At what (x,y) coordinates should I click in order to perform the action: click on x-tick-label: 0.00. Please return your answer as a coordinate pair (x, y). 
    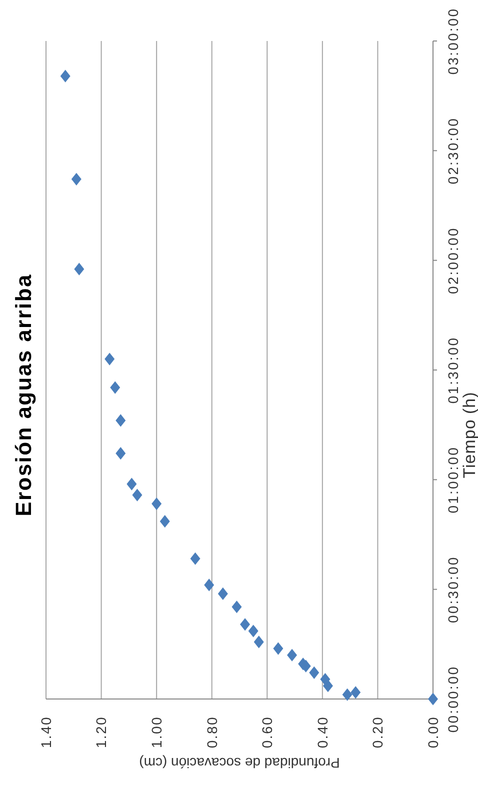
    Looking at the image, I should click on (432, 732).